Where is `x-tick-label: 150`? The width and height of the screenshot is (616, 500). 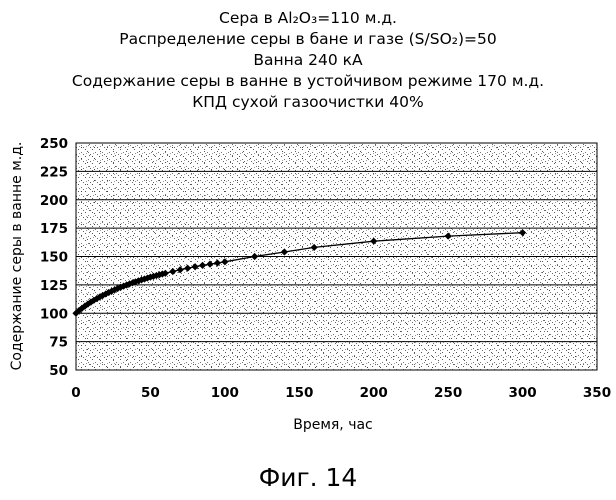
x-tick-label: 150 is located at coordinates (299, 393).